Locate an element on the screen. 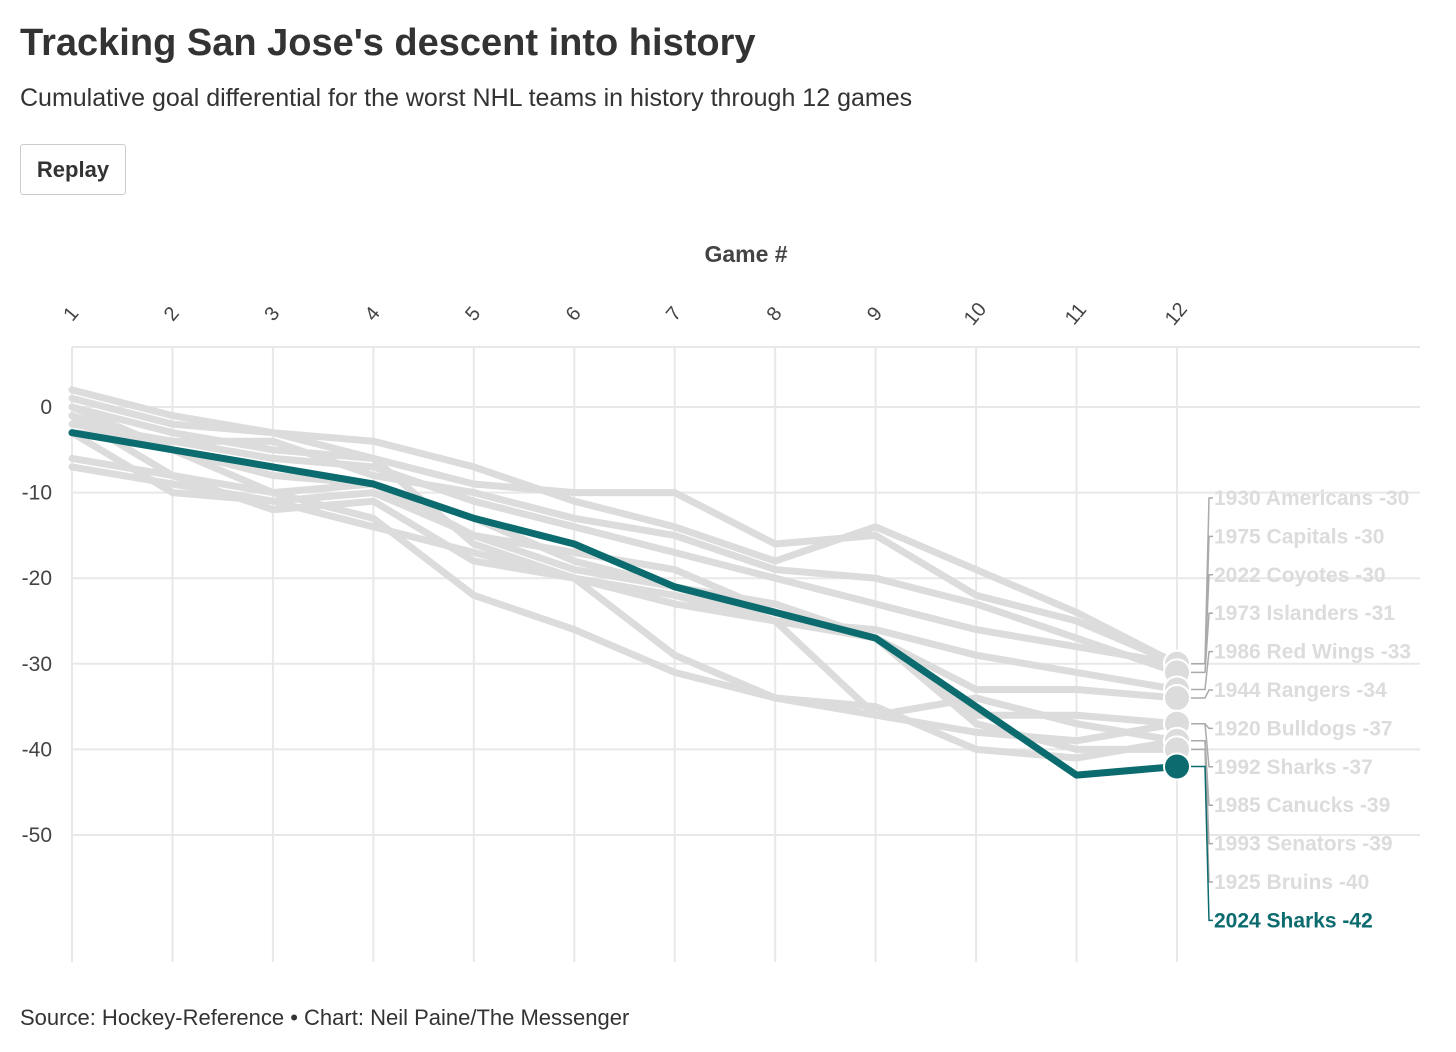 Image resolution: width=1456 pixels, height=1052 pixels. y-tick-label: -50 is located at coordinates (37, 835).